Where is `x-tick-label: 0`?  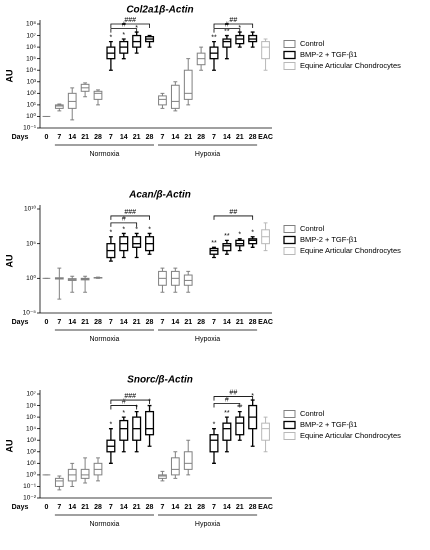
x-tick-label: 0 is located at coordinates (46, 507).